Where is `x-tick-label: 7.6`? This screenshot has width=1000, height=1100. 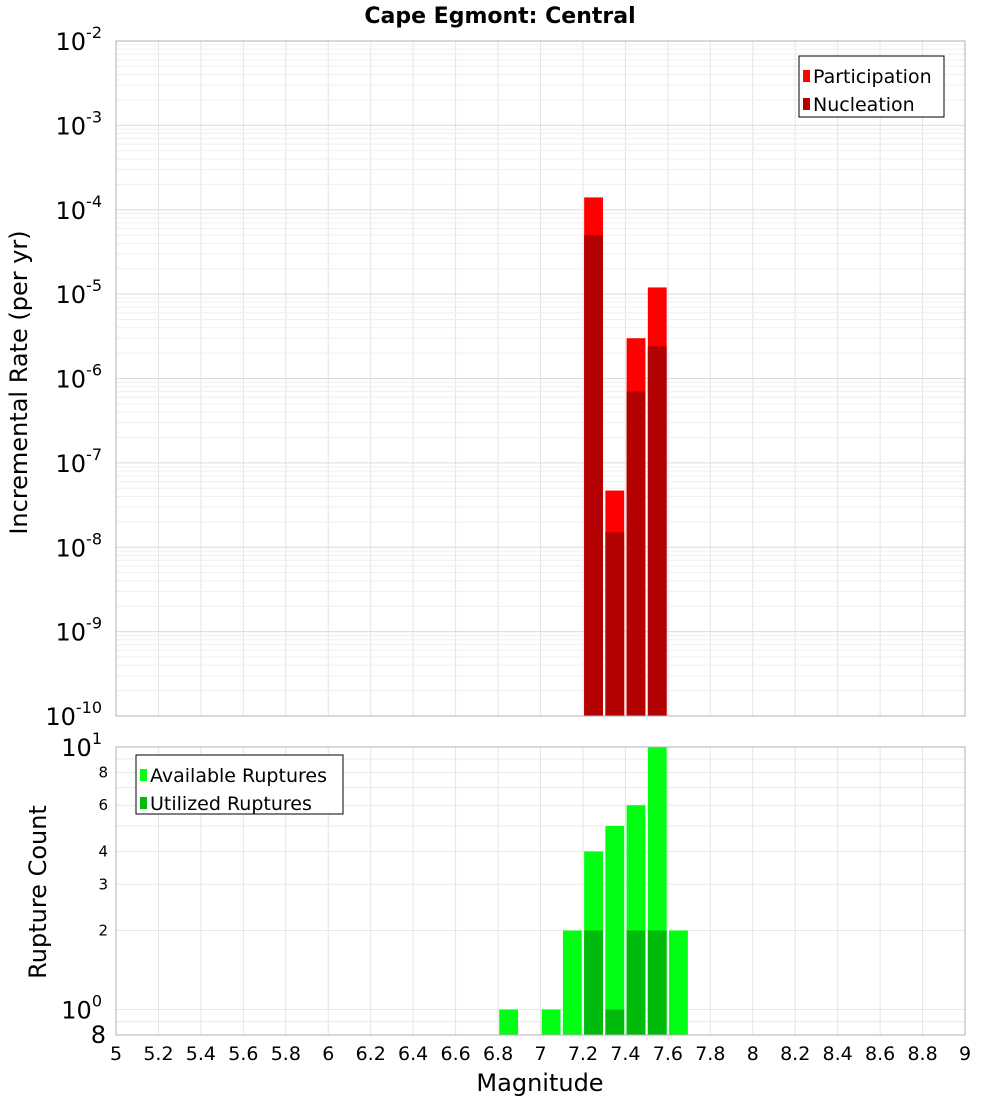
x-tick-label: 7.6 is located at coordinates (668, 1054).